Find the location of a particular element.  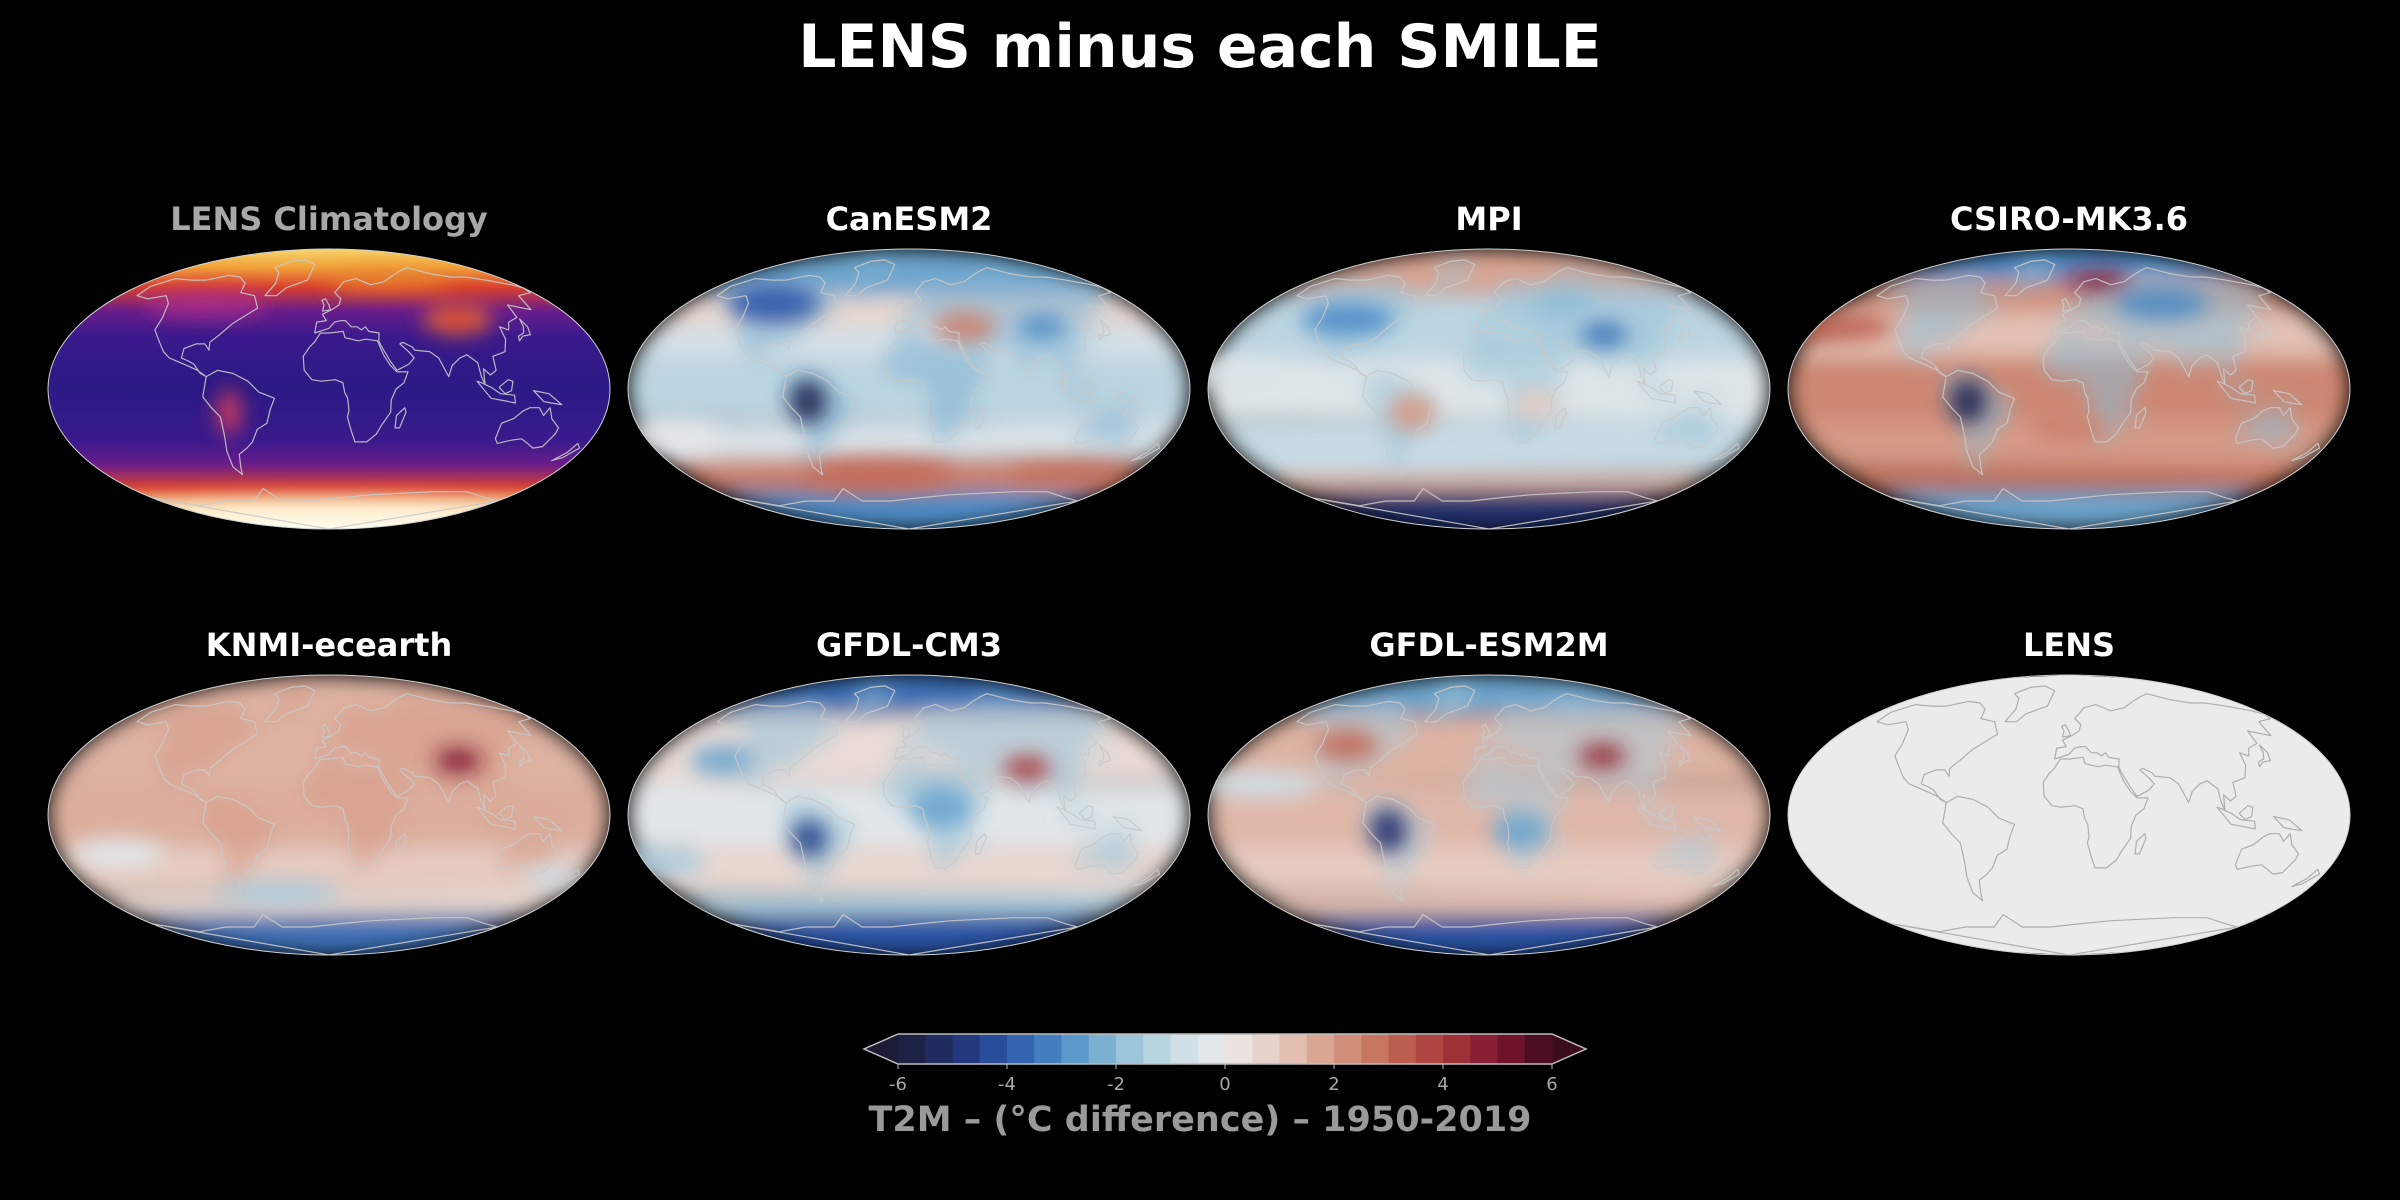

map-knmi-ecearth is located at coordinates (329, 815).